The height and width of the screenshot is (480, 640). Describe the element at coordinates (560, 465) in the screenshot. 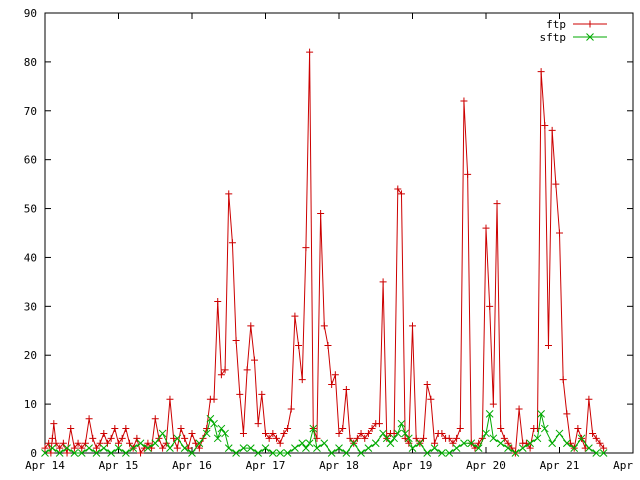

I see `x-tick-label: Apr 21` at that location.